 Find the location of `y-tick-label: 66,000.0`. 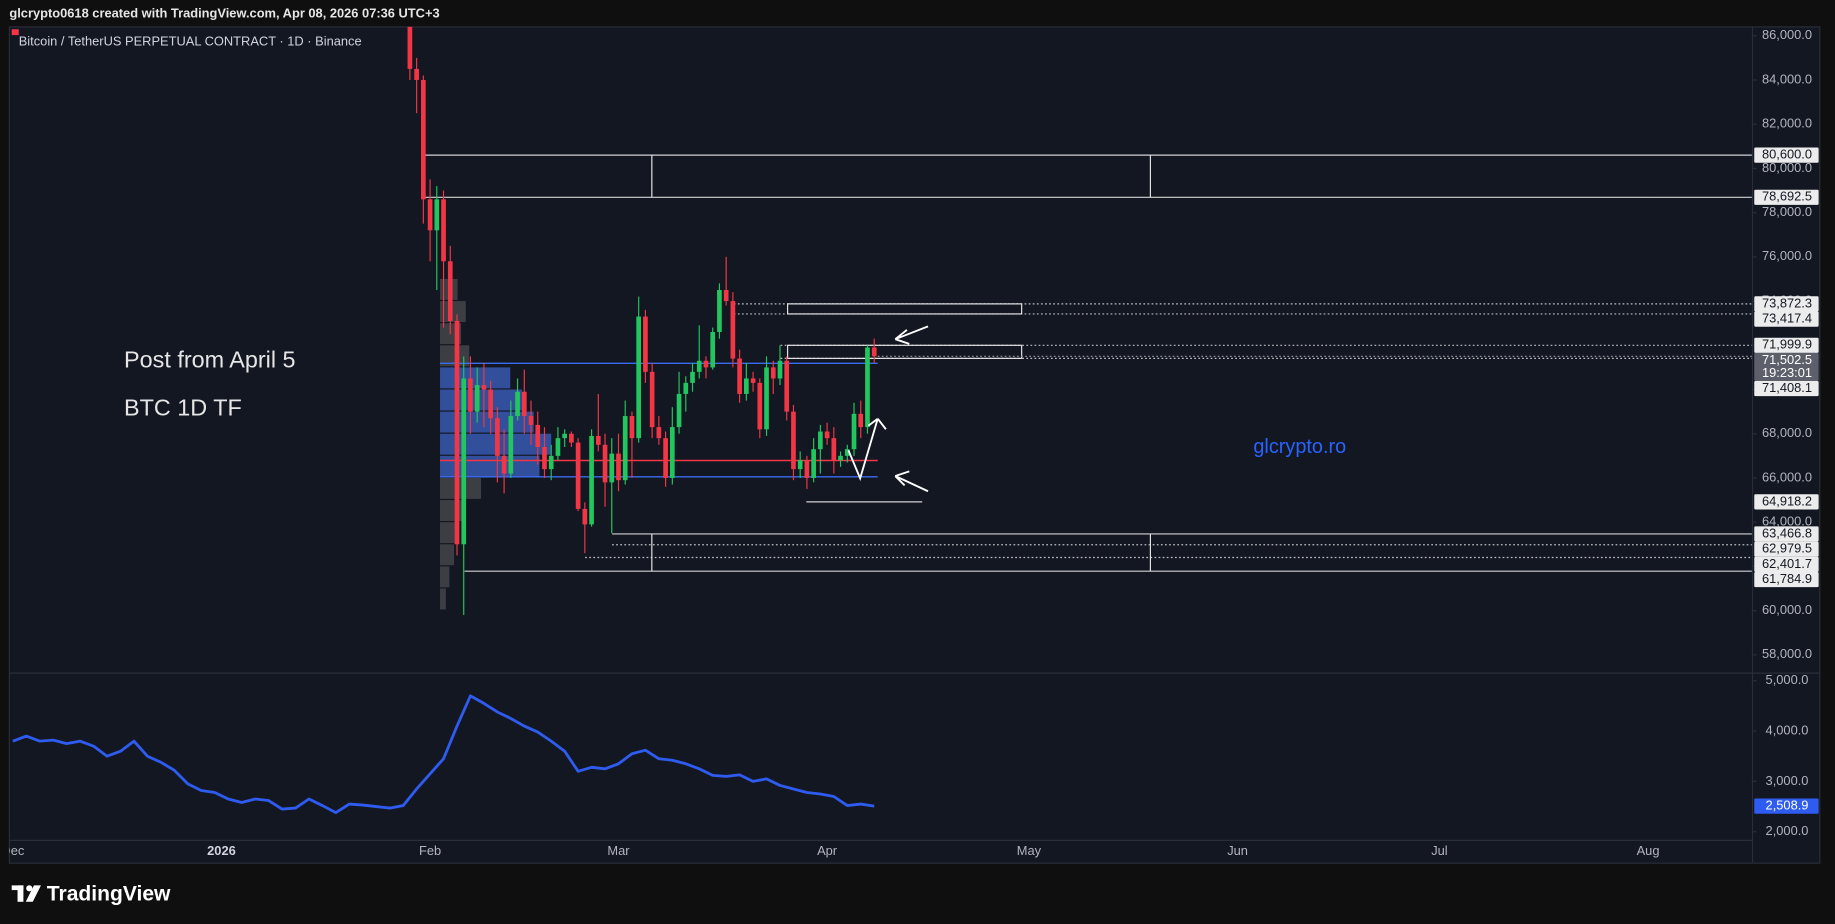

y-tick-label: 66,000.0 is located at coordinates (1787, 476).